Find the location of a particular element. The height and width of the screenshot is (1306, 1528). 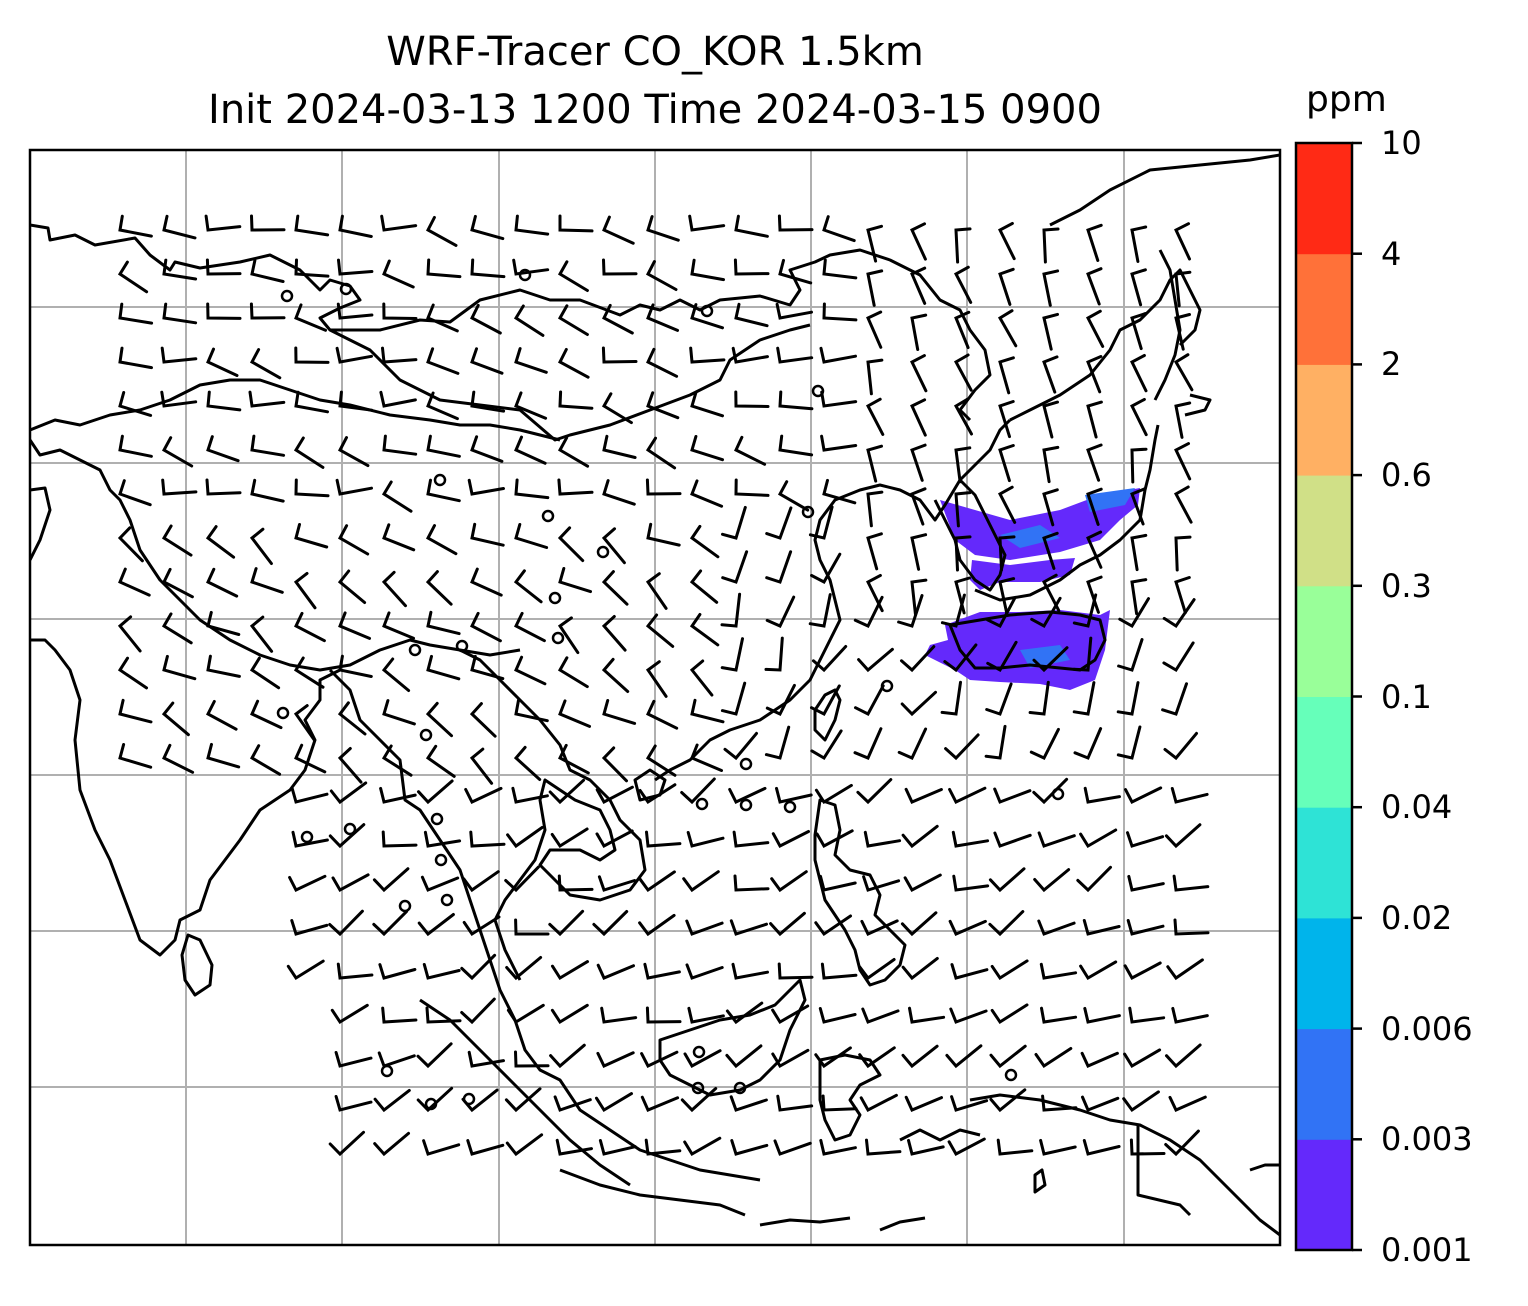

coastline-new-guinea is located at coordinates (1124, 1165).